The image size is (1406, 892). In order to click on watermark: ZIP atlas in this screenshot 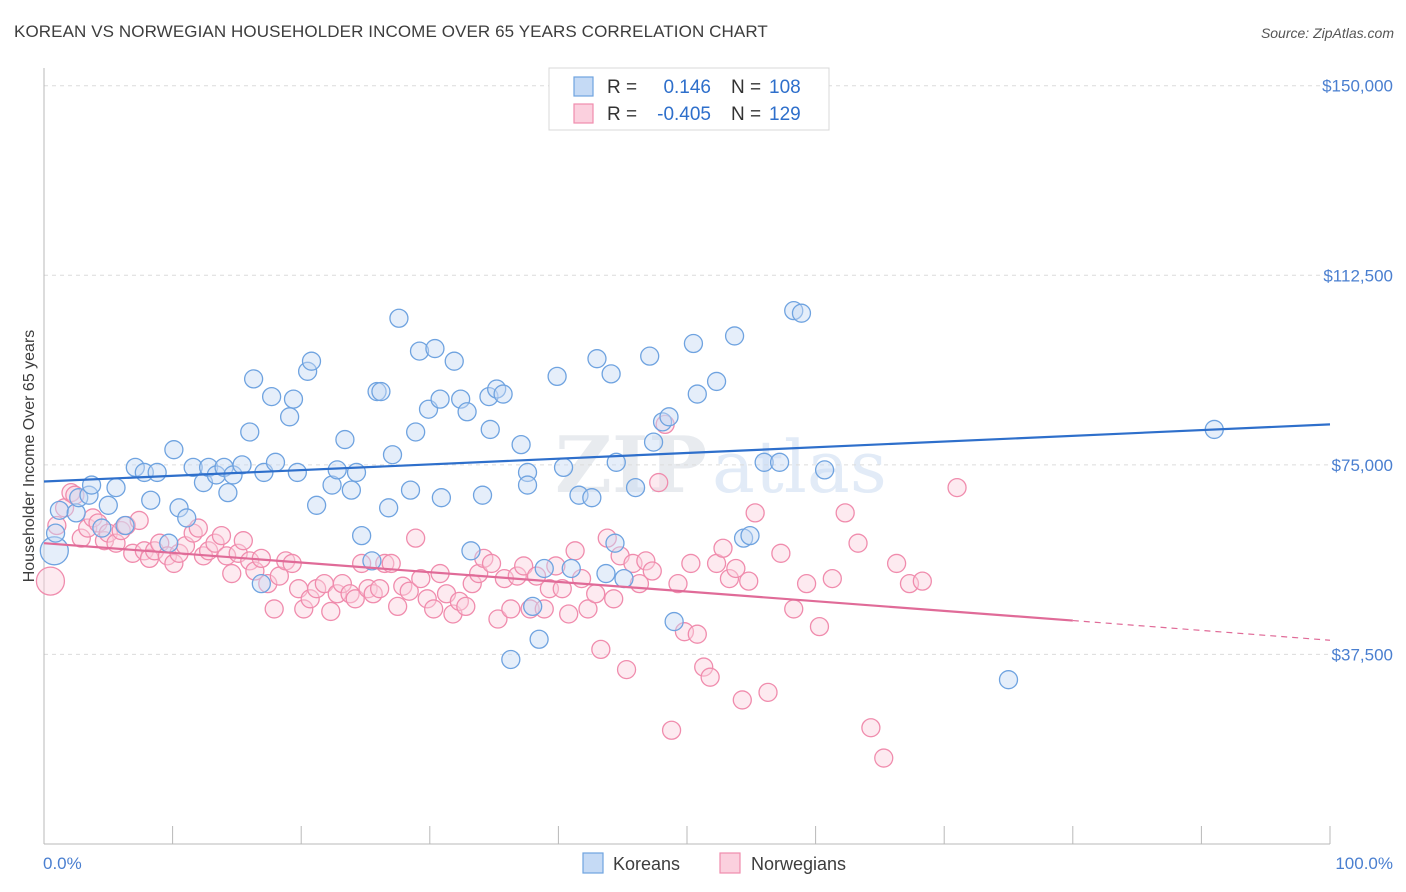, I will do `click(721, 465)`.